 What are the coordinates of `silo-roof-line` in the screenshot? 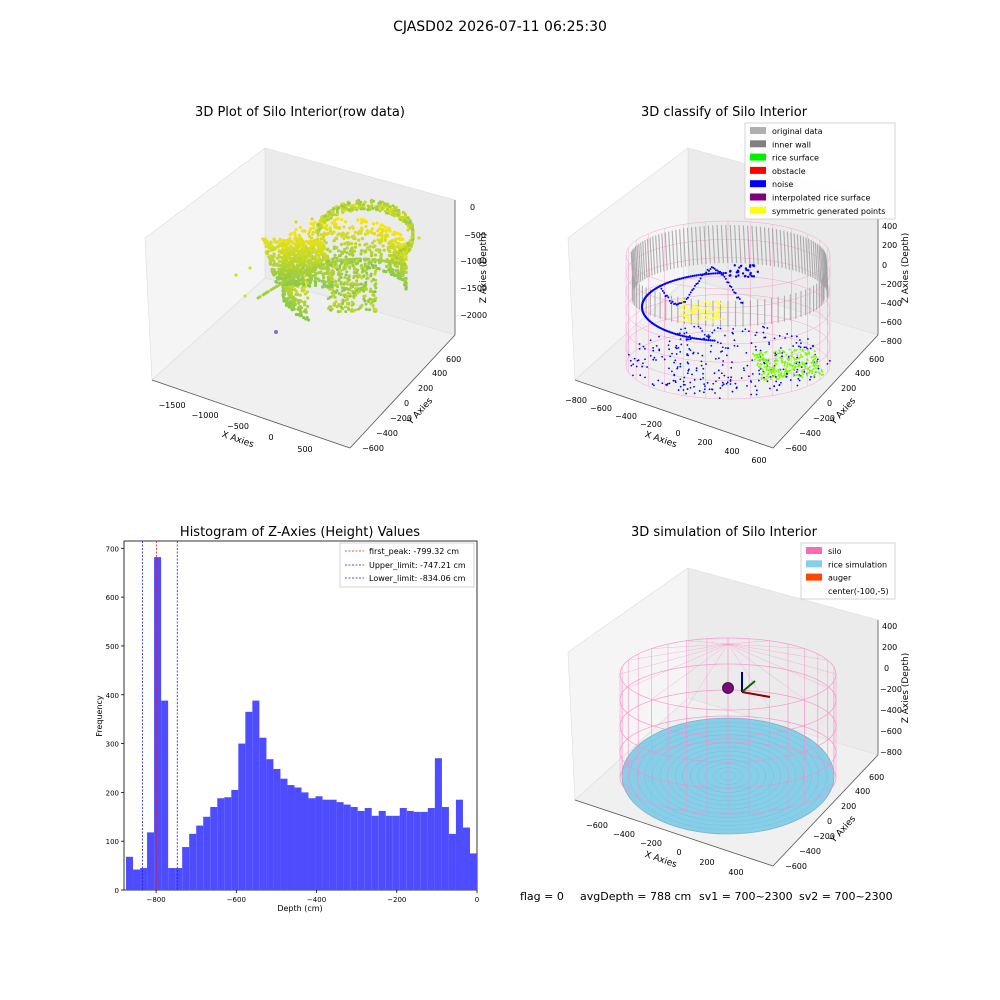 It's located at (748, 642).